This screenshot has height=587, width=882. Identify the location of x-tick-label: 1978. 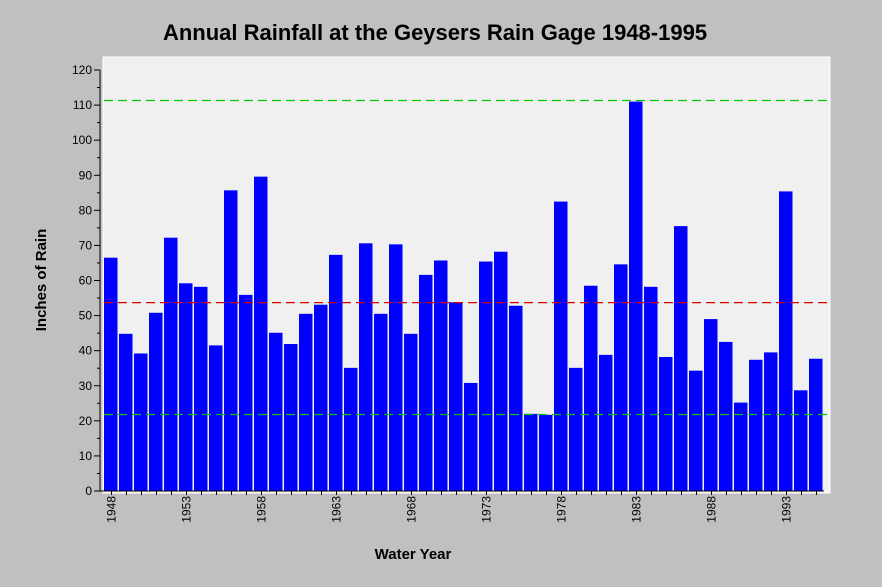
(562, 509).